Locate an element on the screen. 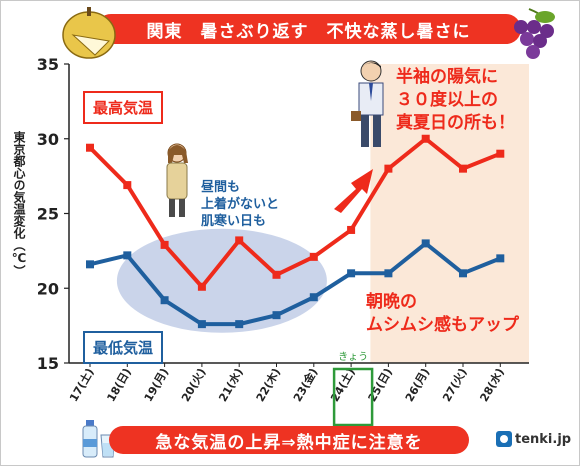  today-label: きょう is located at coordinates (353, 357).